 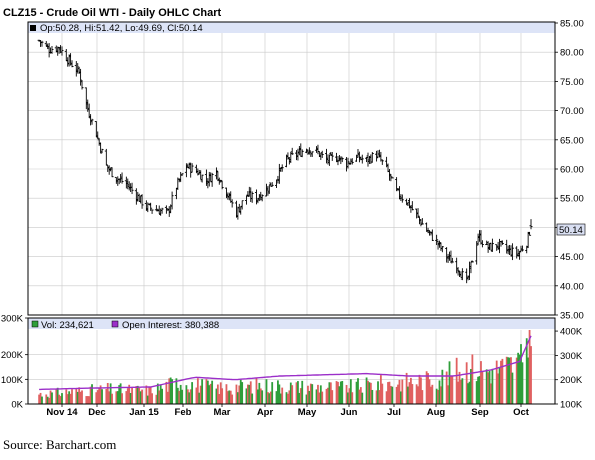 What do you see at coordinates (121, 28) in the screenshot?
I see `ohlc-readout: Op:50.28, Hi:51.42, Lo:49.69, Cl:50.14` at bounding box center [121, 28].